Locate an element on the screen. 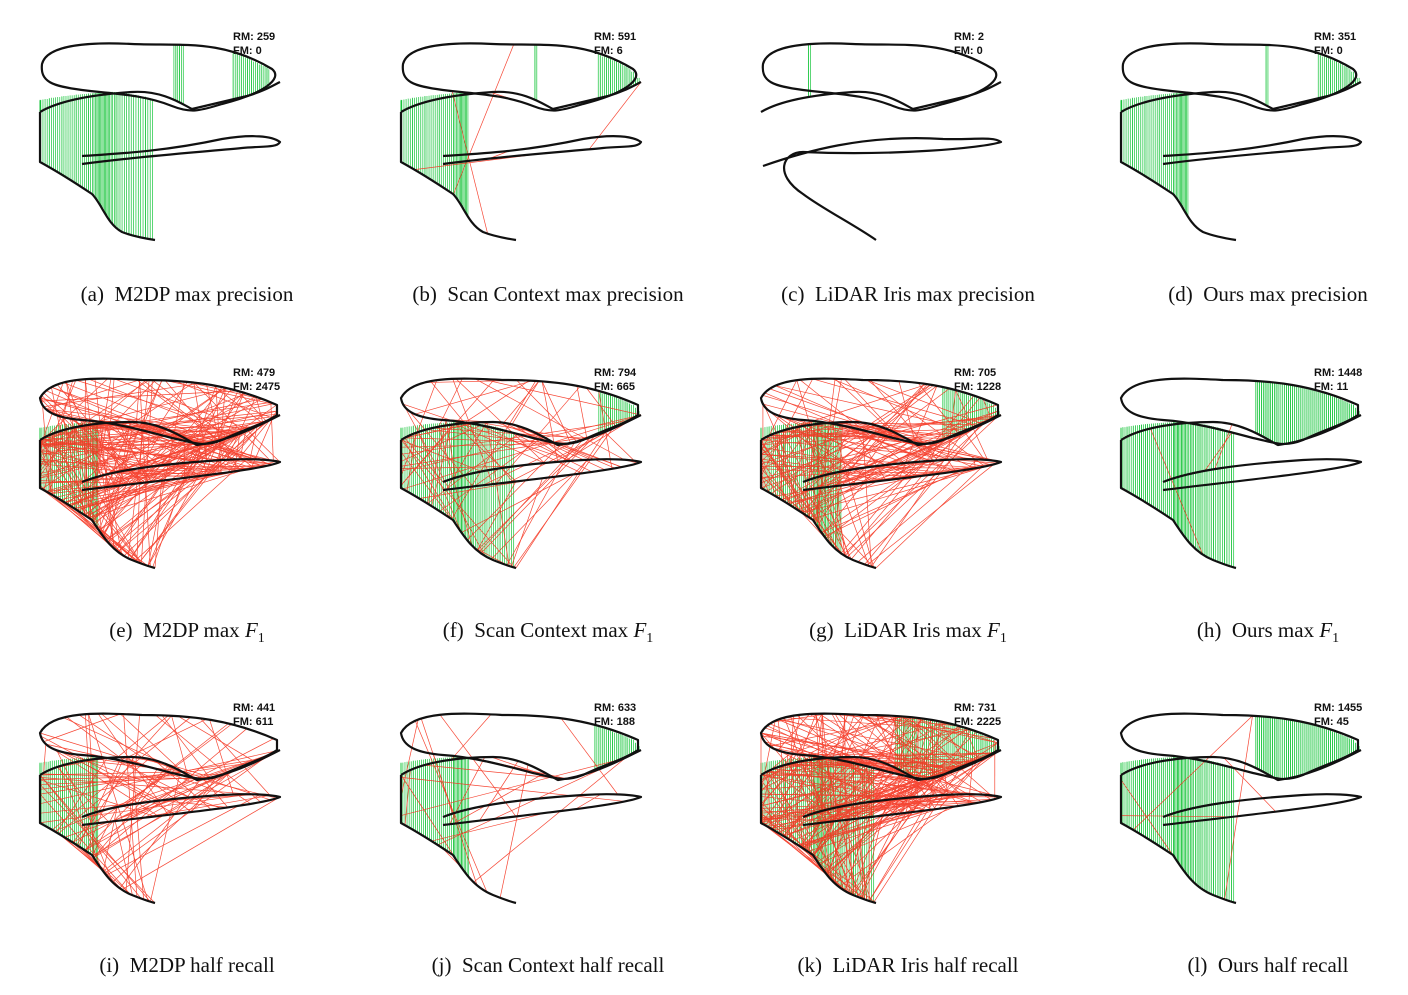 The image size is (1408, 995). panel-caption: (e) M2DP max F1 is located at coordinates (187, 632).